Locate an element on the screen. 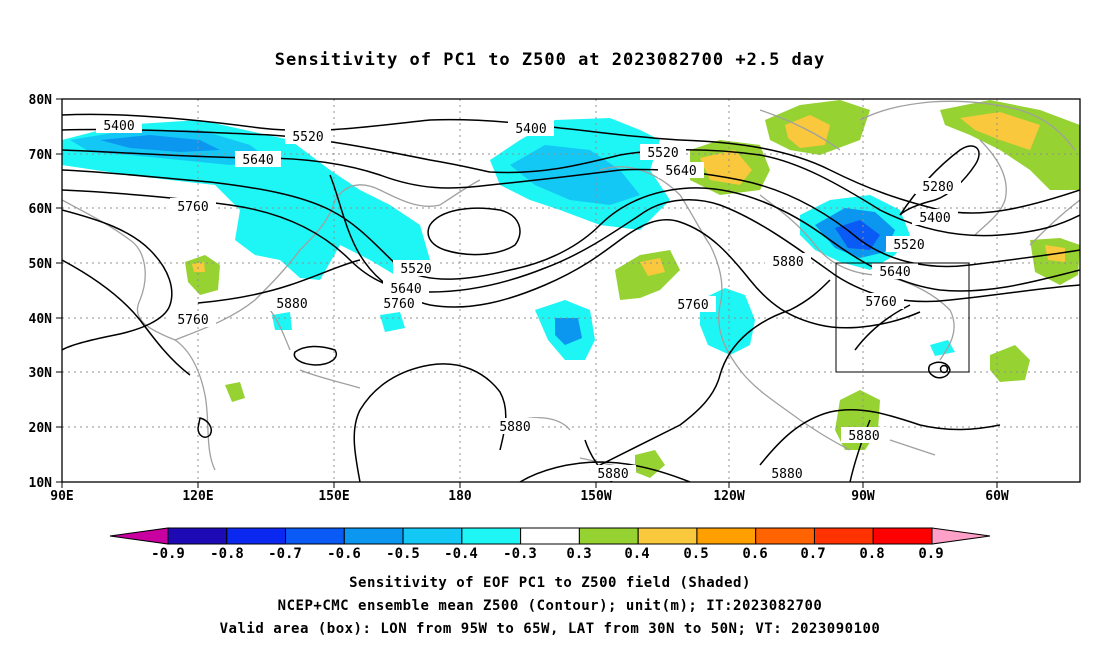 This screenshot has width=1100, height=650. colorbar-label: -0.3 is located at coordinates (520, 554).